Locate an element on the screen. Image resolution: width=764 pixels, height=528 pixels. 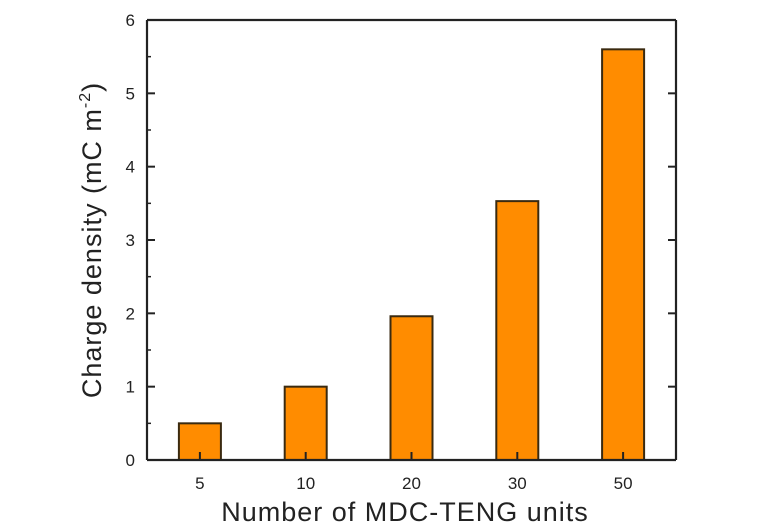
y-axis-title-close: ) is located at coordinates (92, 87).